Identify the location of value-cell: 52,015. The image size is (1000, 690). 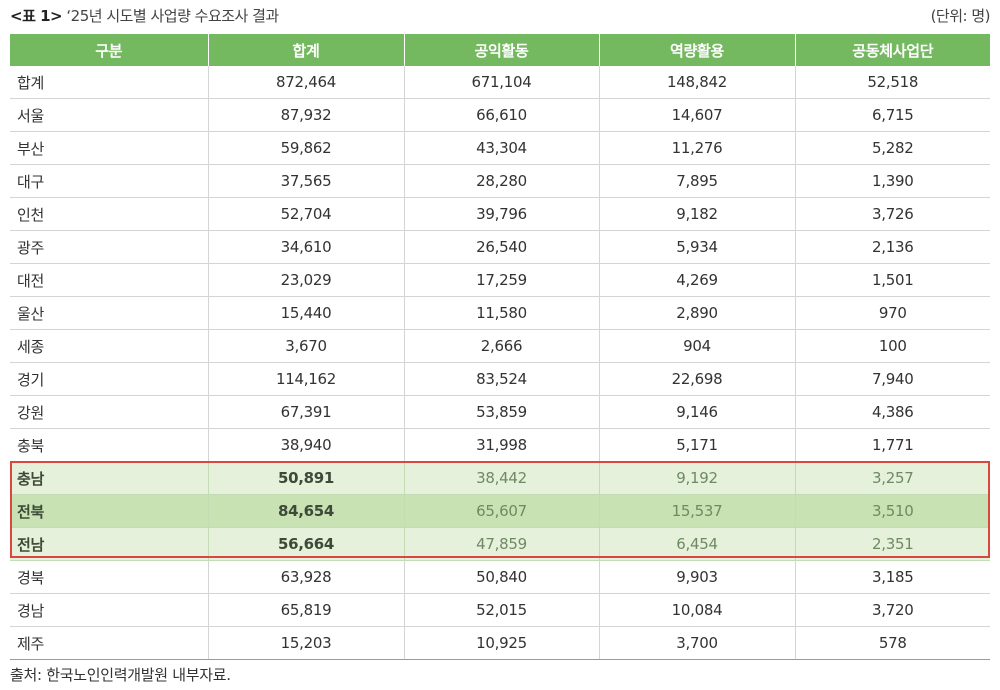
(501, 610).